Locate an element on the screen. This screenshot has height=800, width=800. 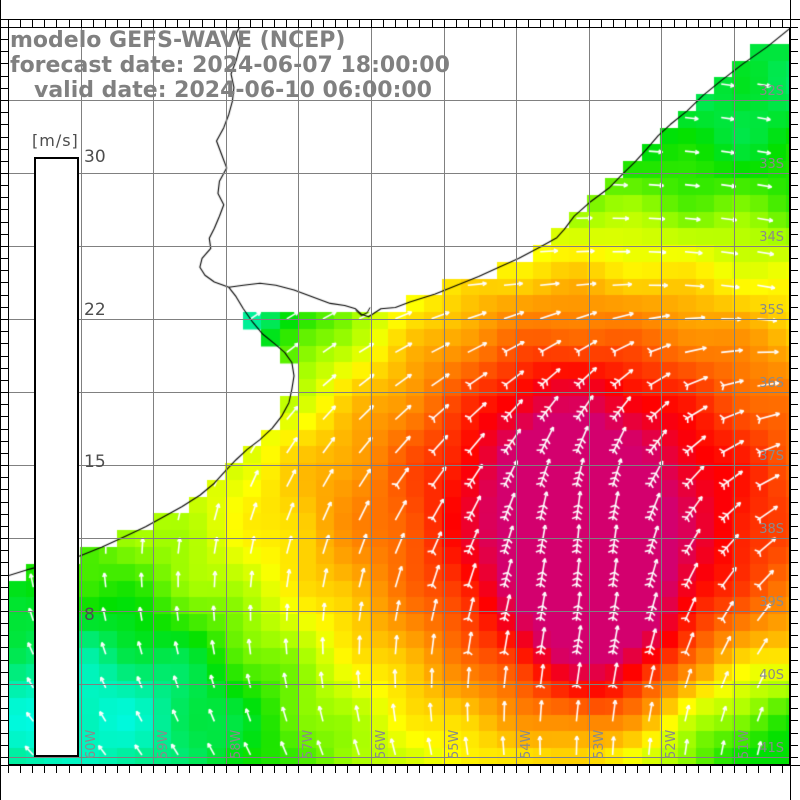
gridline-lon-59W is located at coordinates (153, 396).